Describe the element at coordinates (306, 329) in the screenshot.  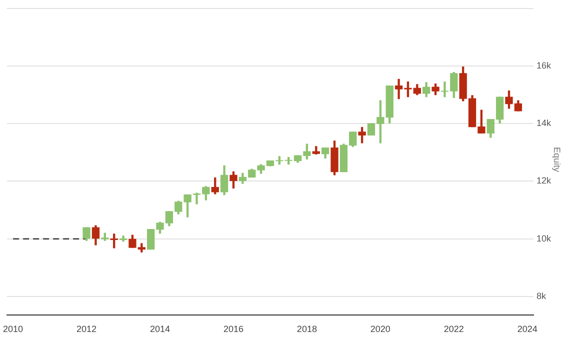
I see `x-tick-label: 2018` at that location.